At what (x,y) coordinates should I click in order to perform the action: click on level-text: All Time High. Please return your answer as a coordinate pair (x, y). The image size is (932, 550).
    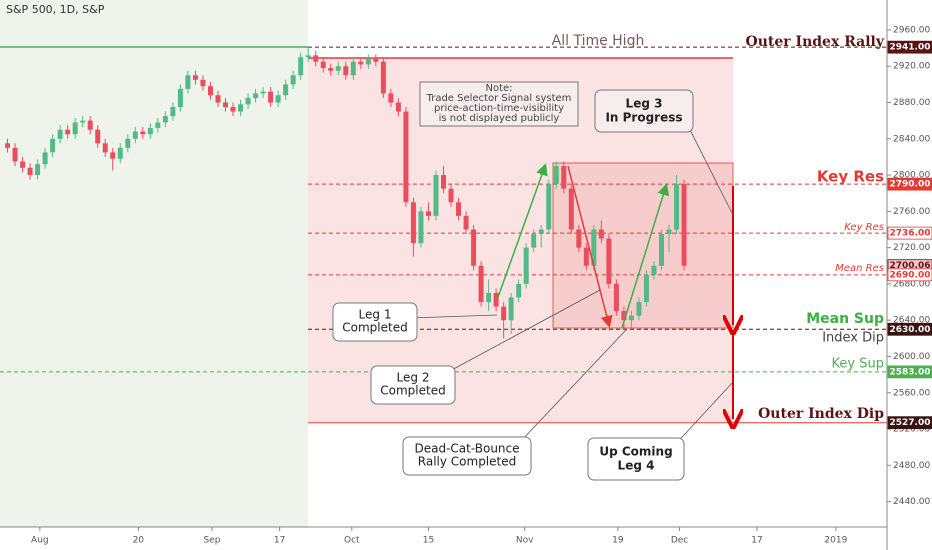
    Looking at the image, I should click on (598, 41).